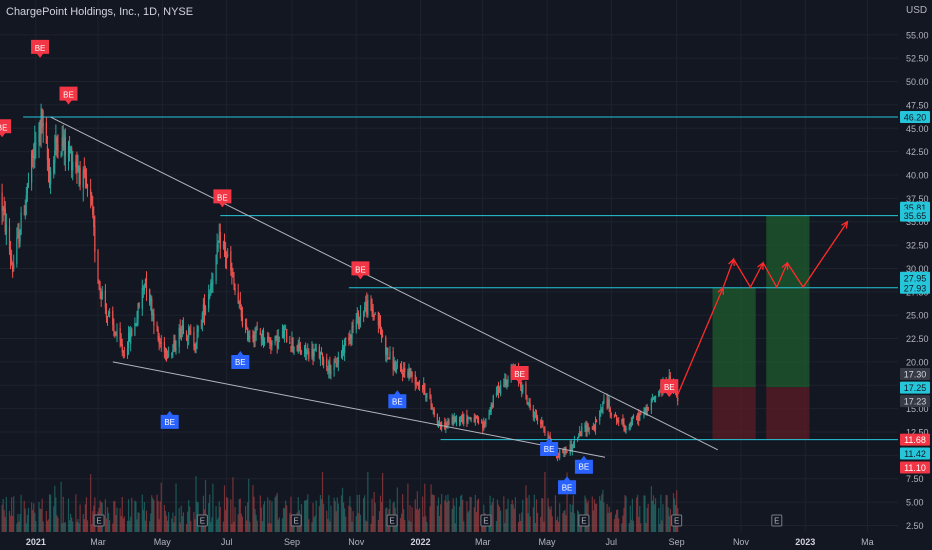  Describe the element at coordinates (915, 402) in the screenshot. I see `price-tag-text: 17.23` at that location.